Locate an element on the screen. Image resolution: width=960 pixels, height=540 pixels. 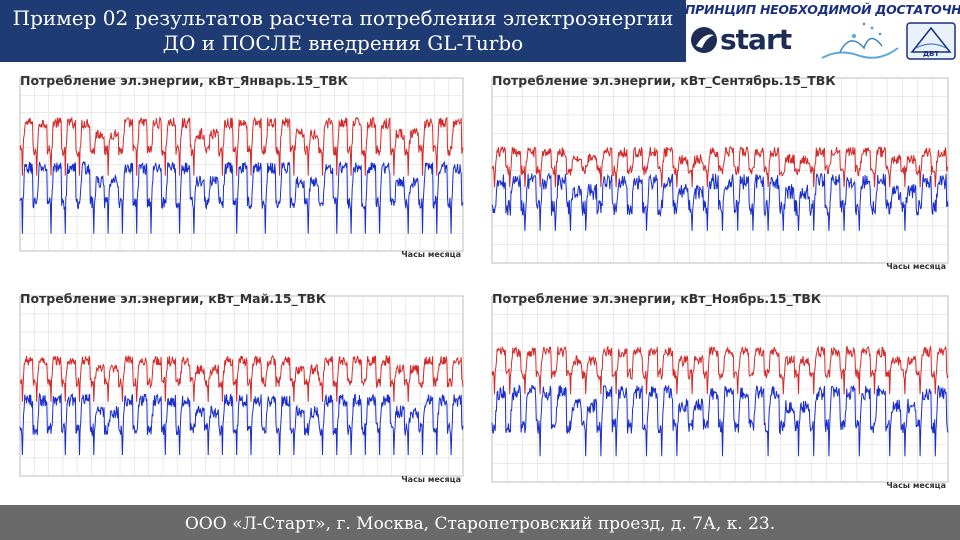
slide-title-line2: ДО и ПОСЛЕ внедрения GL-Turbo is located at coordinates (343, 43).